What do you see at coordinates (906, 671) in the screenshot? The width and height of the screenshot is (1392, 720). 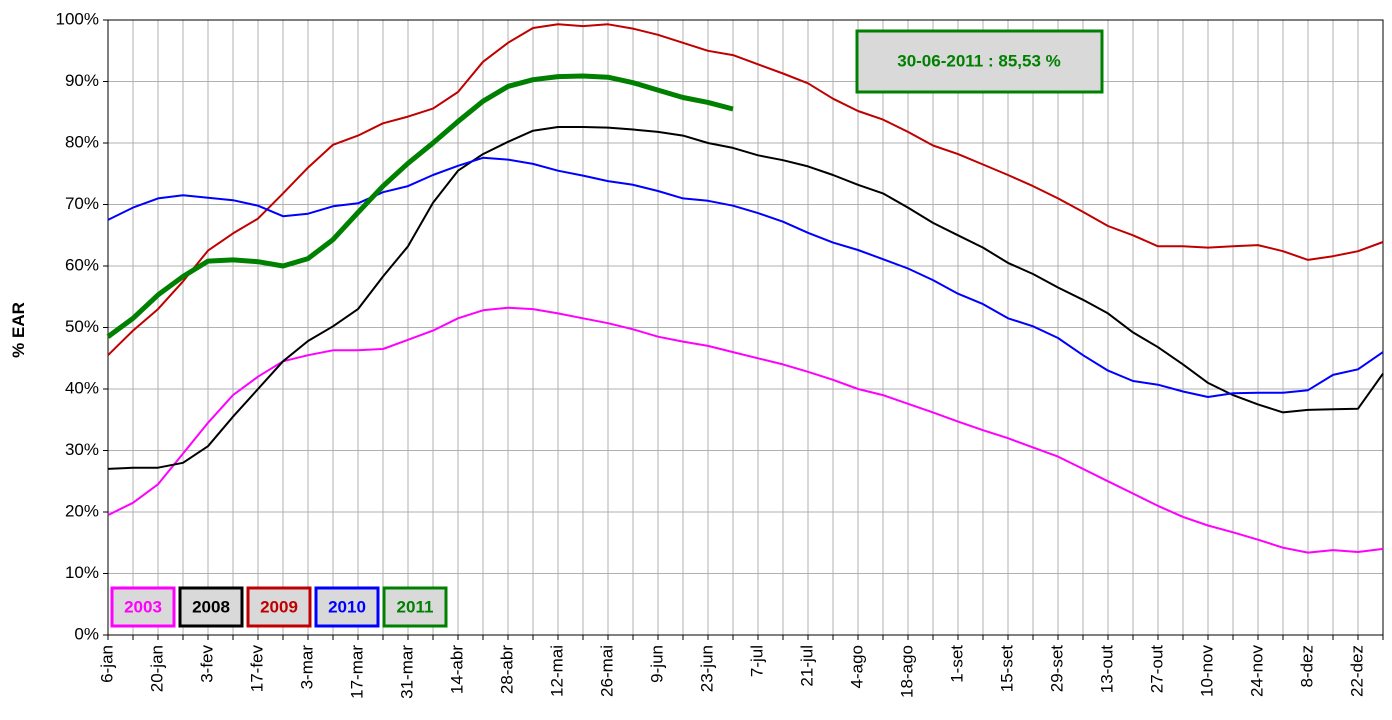 I see `x-tick-label: 18-ago` at bounding box center [906, 671].